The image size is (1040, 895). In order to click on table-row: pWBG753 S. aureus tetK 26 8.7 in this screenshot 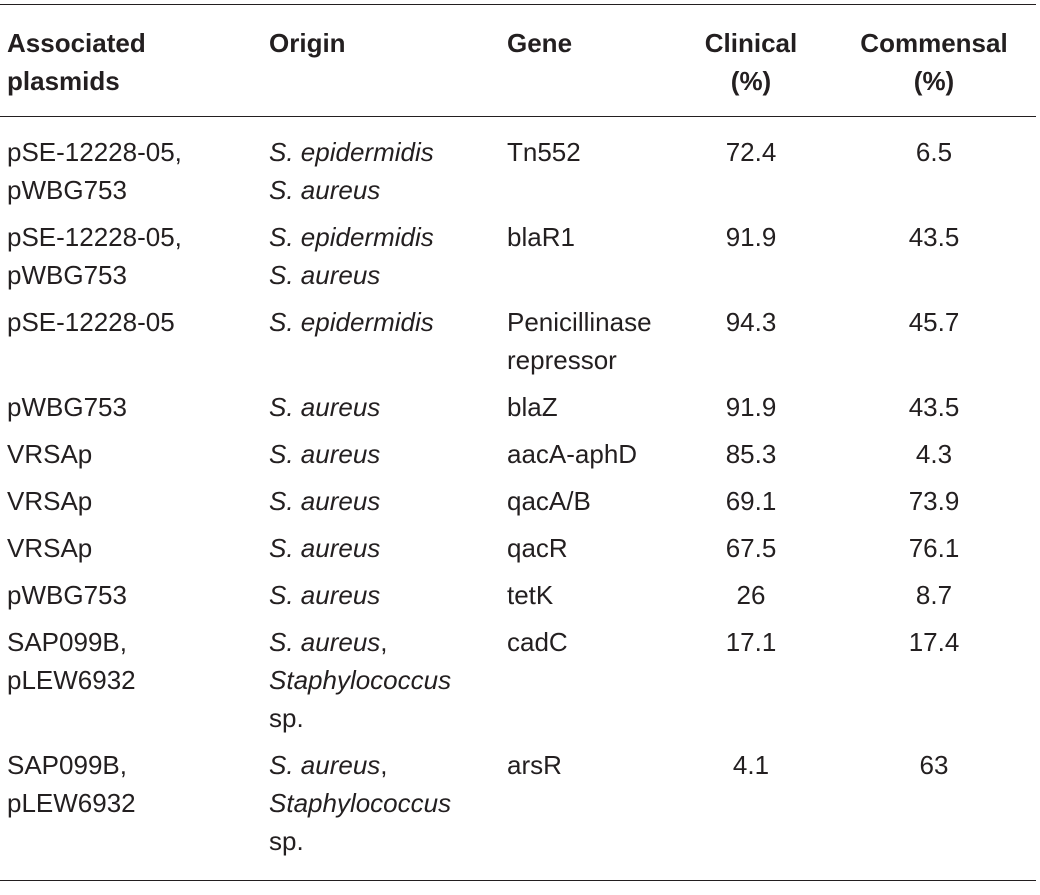, I will do `click(518, 599)`.